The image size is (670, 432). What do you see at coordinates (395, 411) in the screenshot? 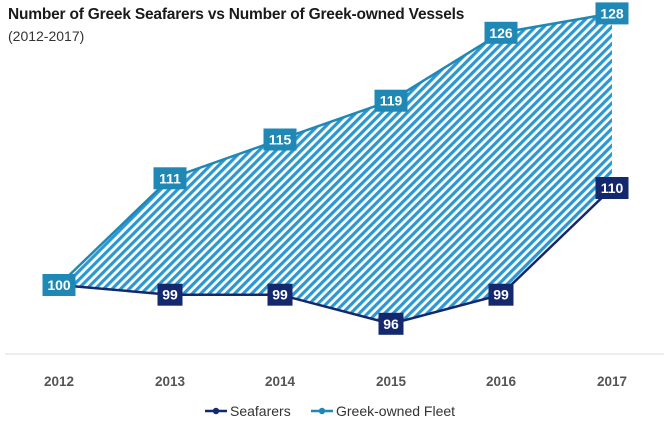
I see `fleet-legend-label: Greek-owned Fleet` at bounding box center [395, 411].